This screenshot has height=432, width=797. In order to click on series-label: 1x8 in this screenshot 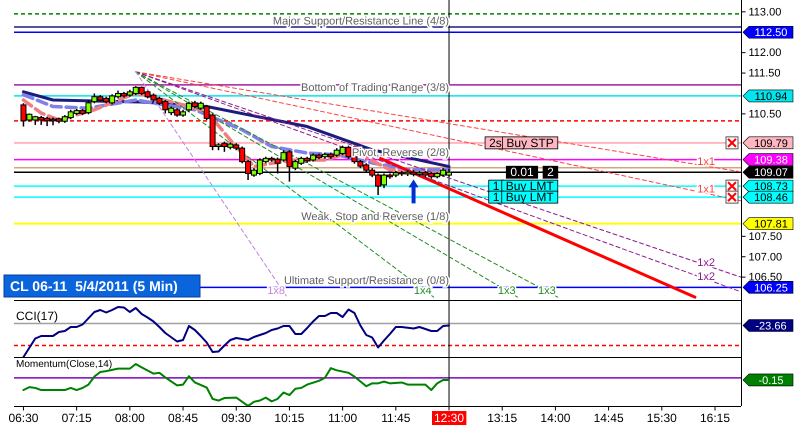, I will do `click(276, 291)`.